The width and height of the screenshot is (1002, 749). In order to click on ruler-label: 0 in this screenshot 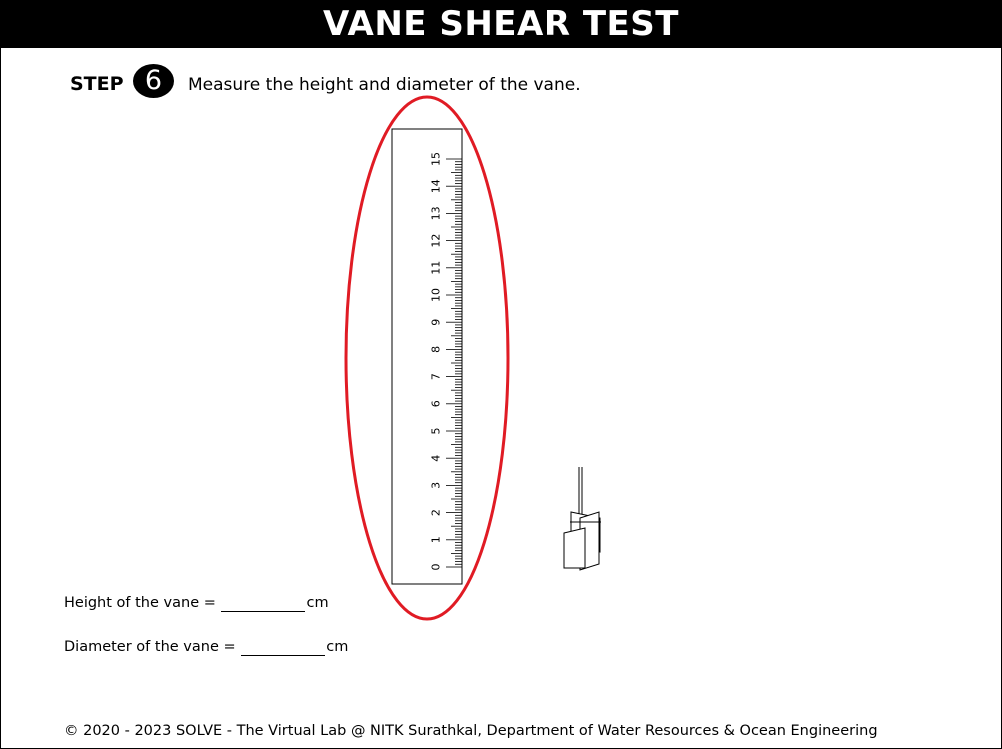, I will do `click(436, 567)`.